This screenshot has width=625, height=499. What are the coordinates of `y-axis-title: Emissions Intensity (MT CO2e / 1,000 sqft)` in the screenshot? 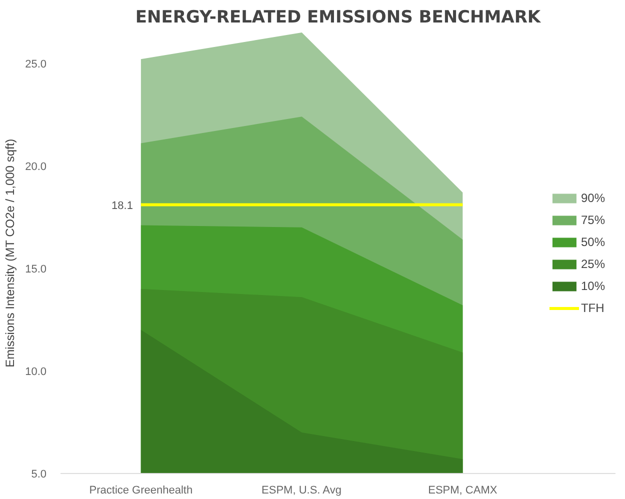 It's located at (10, 253).